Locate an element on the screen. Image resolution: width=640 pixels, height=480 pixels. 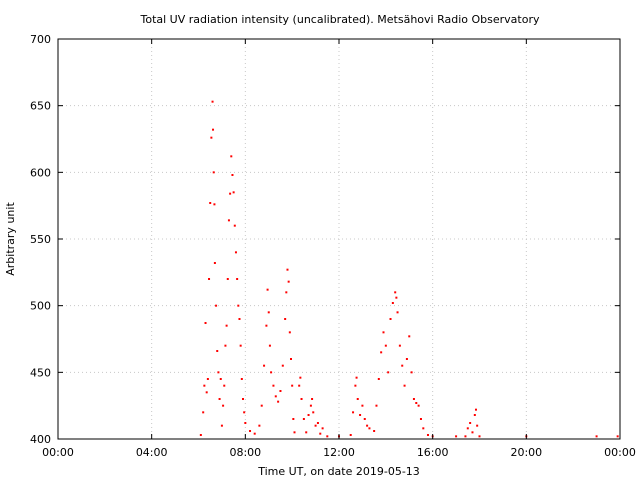
x-tick-label: 16:00 is located at coordinates (433, 452).